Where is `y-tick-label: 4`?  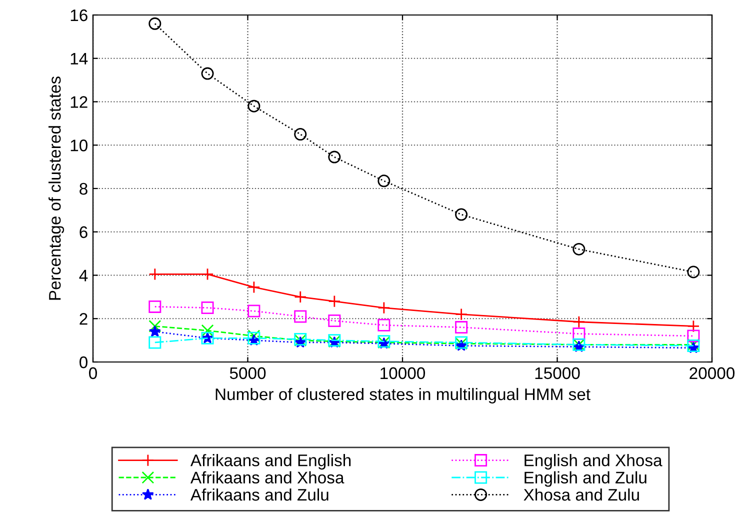
y-tick-label: 4 is located at coordinates (83, 276).